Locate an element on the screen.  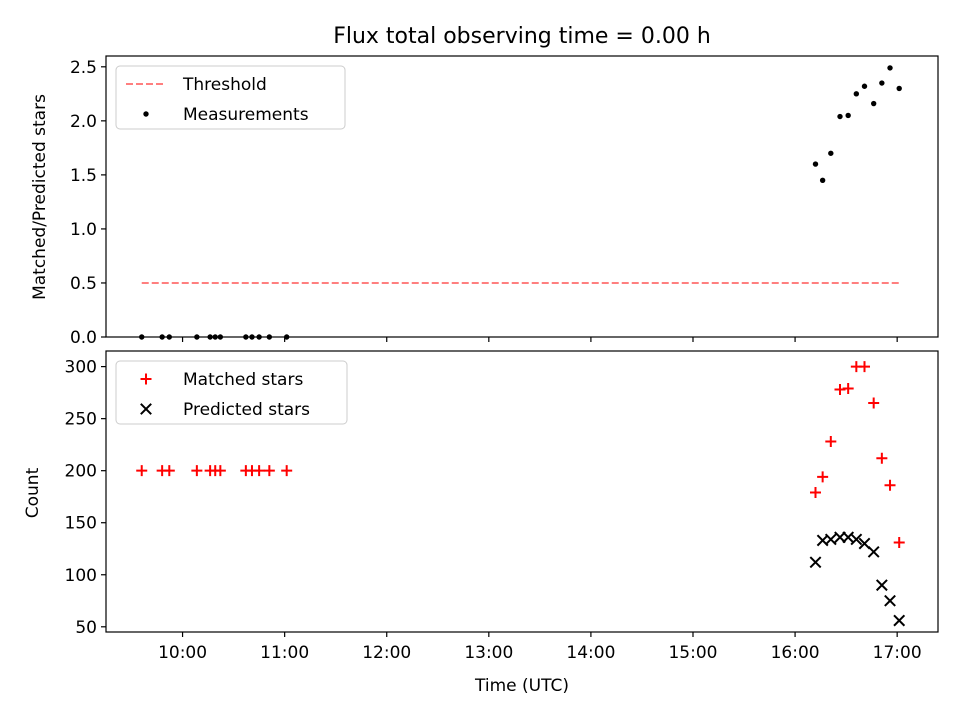
y-tick-label: 250 is located at coordinates (81, 420).